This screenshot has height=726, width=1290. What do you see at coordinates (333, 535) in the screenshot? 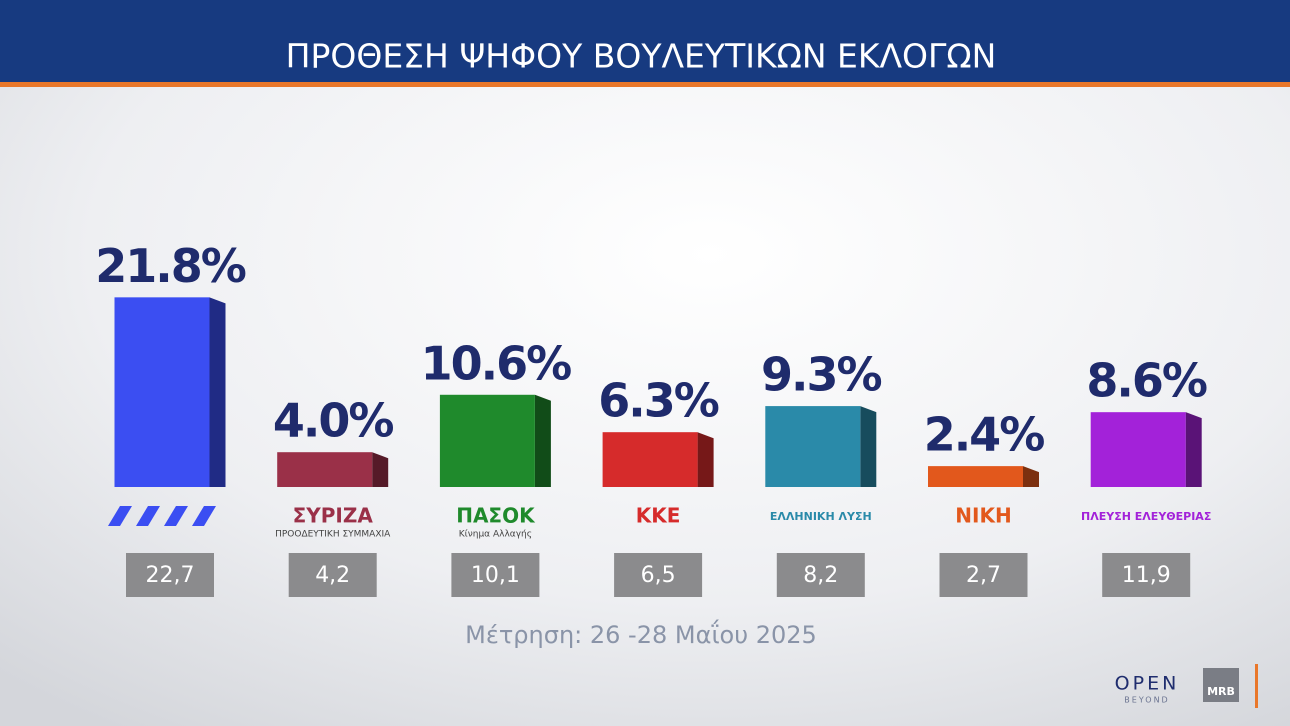
I see `party-subname: ΠΡΟΟΔΕΥΤΙΚΗ ΣΥΜΜΑΧΙΑ` at bounding box center [333, 535].